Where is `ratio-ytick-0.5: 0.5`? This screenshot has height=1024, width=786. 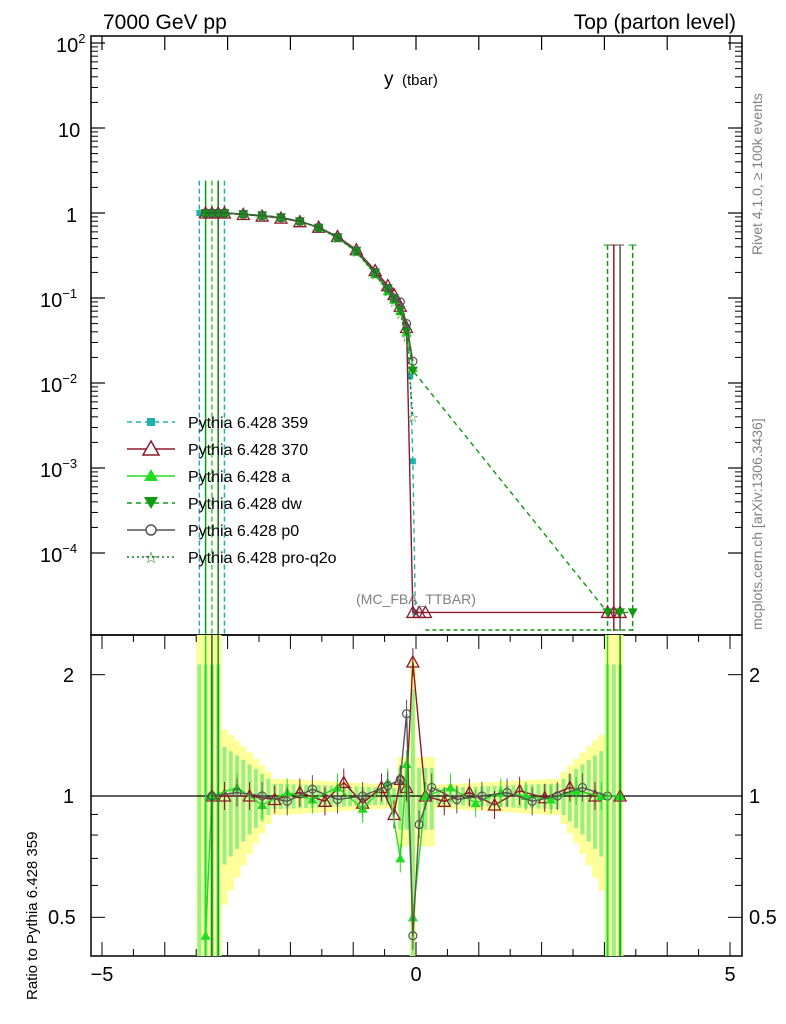 ratio-ytick-0.5: 0.5 is located at coordinates (62, 918).